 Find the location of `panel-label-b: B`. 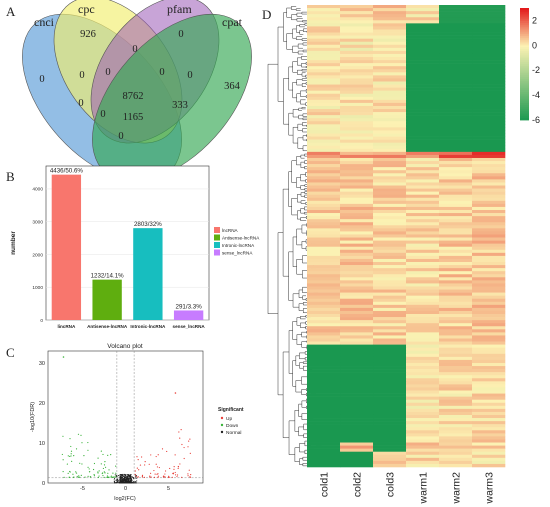

panel-label-b: B is located at coordinates (10, 176).